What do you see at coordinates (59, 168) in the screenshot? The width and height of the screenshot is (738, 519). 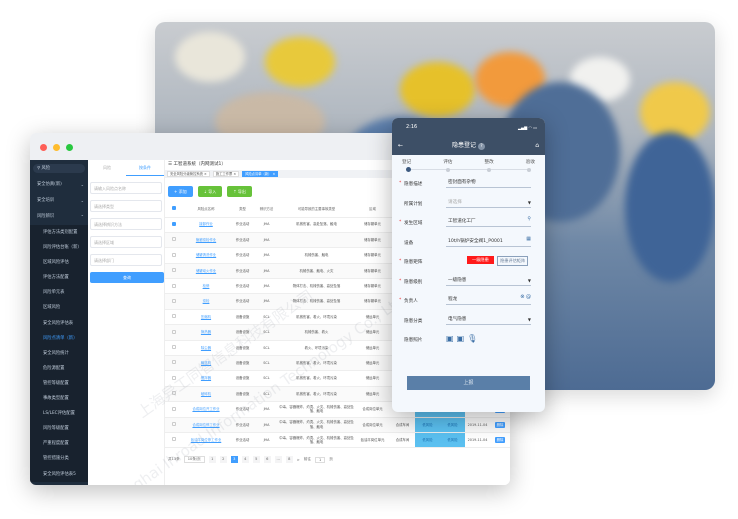 I see `sidebar-search-input: ⚲ 风险` at bounding box center [59, 168].